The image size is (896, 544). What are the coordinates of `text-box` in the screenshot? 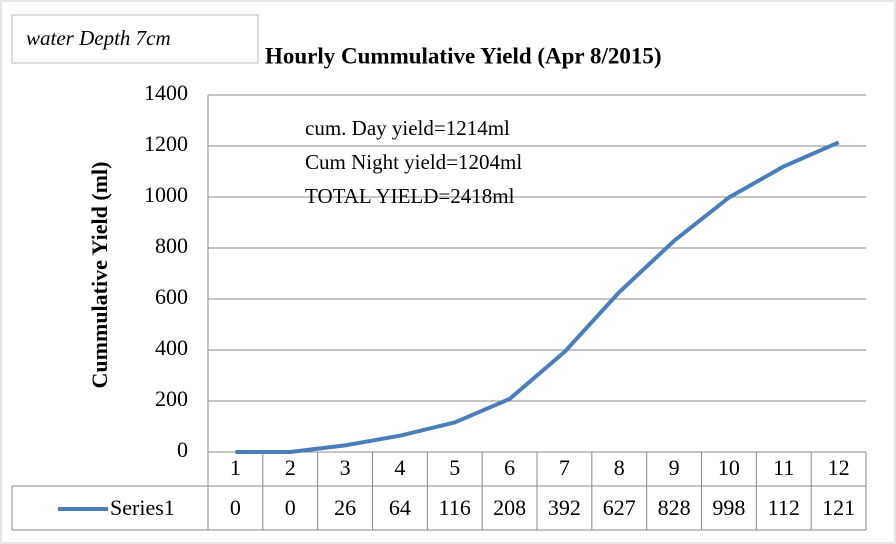 It's located at (135, 39).